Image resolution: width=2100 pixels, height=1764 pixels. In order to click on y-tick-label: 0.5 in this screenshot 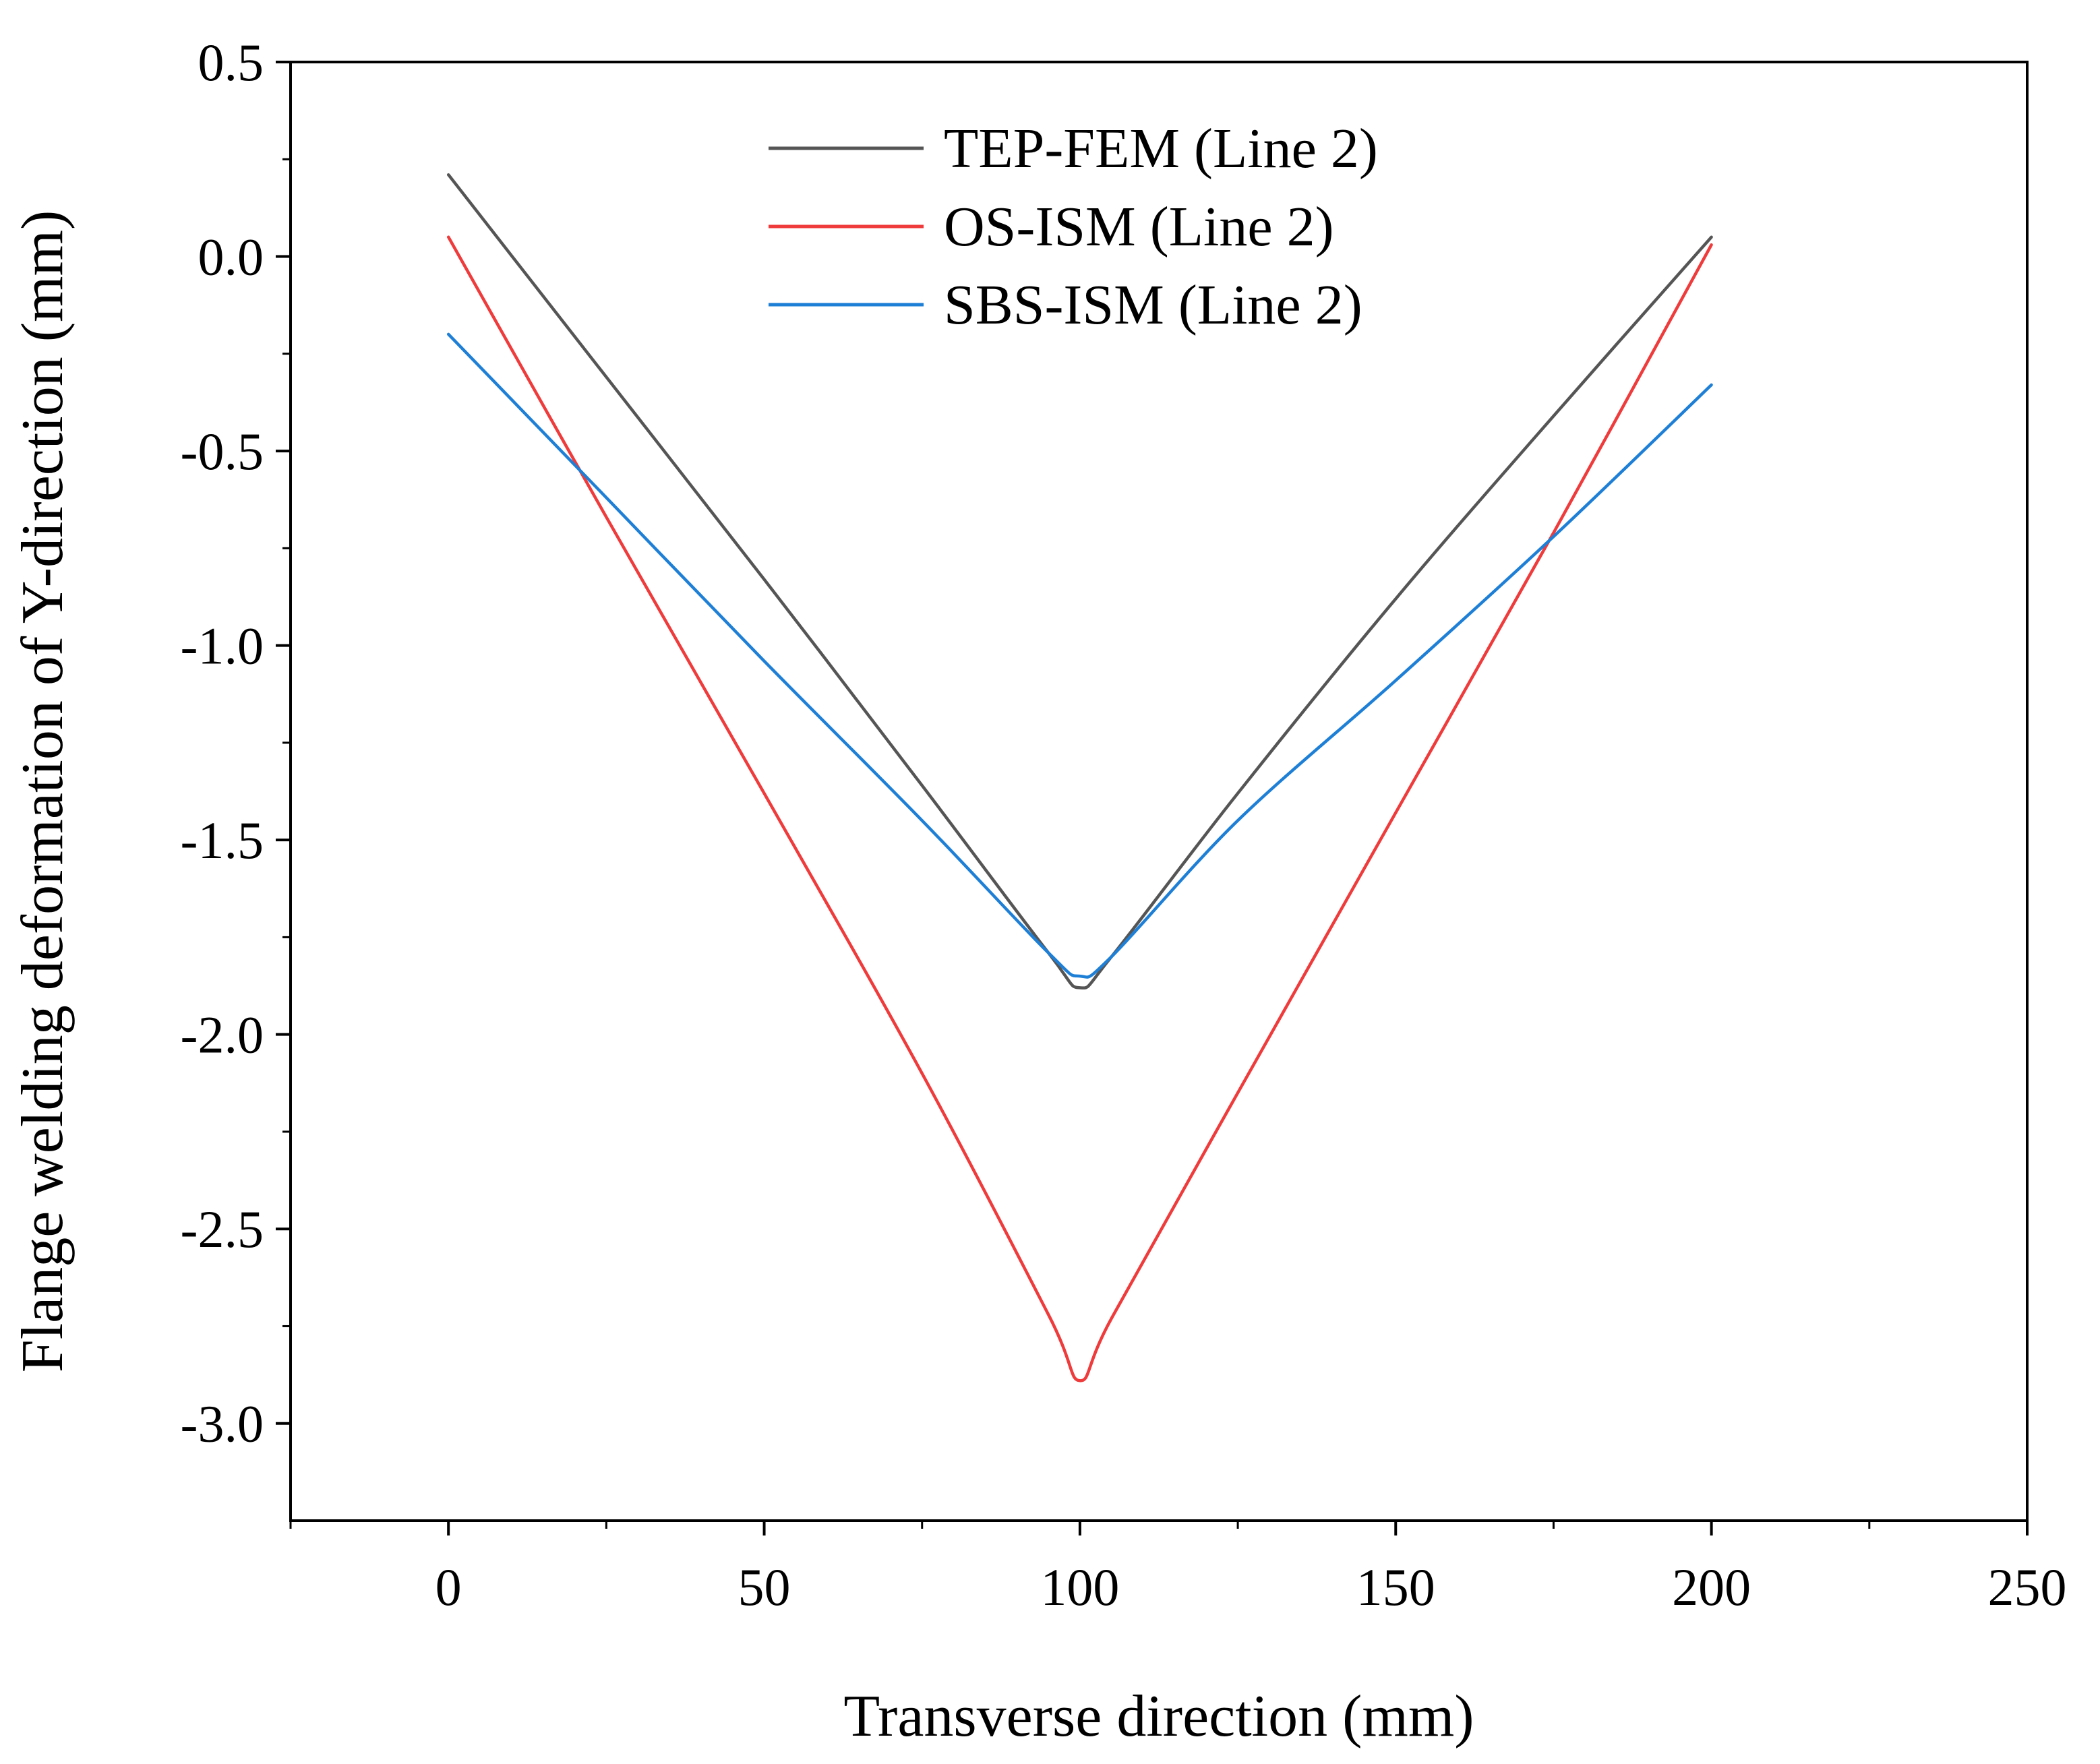, I will do `click(231, 62)`.